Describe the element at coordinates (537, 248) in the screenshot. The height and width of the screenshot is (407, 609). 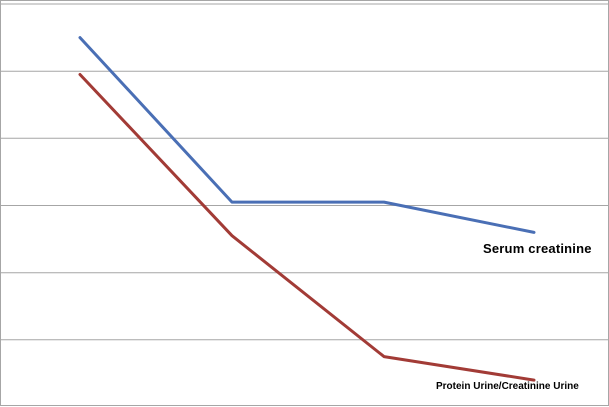
I see `series-label-serum-creatinine: Serum creatinine` at that location.